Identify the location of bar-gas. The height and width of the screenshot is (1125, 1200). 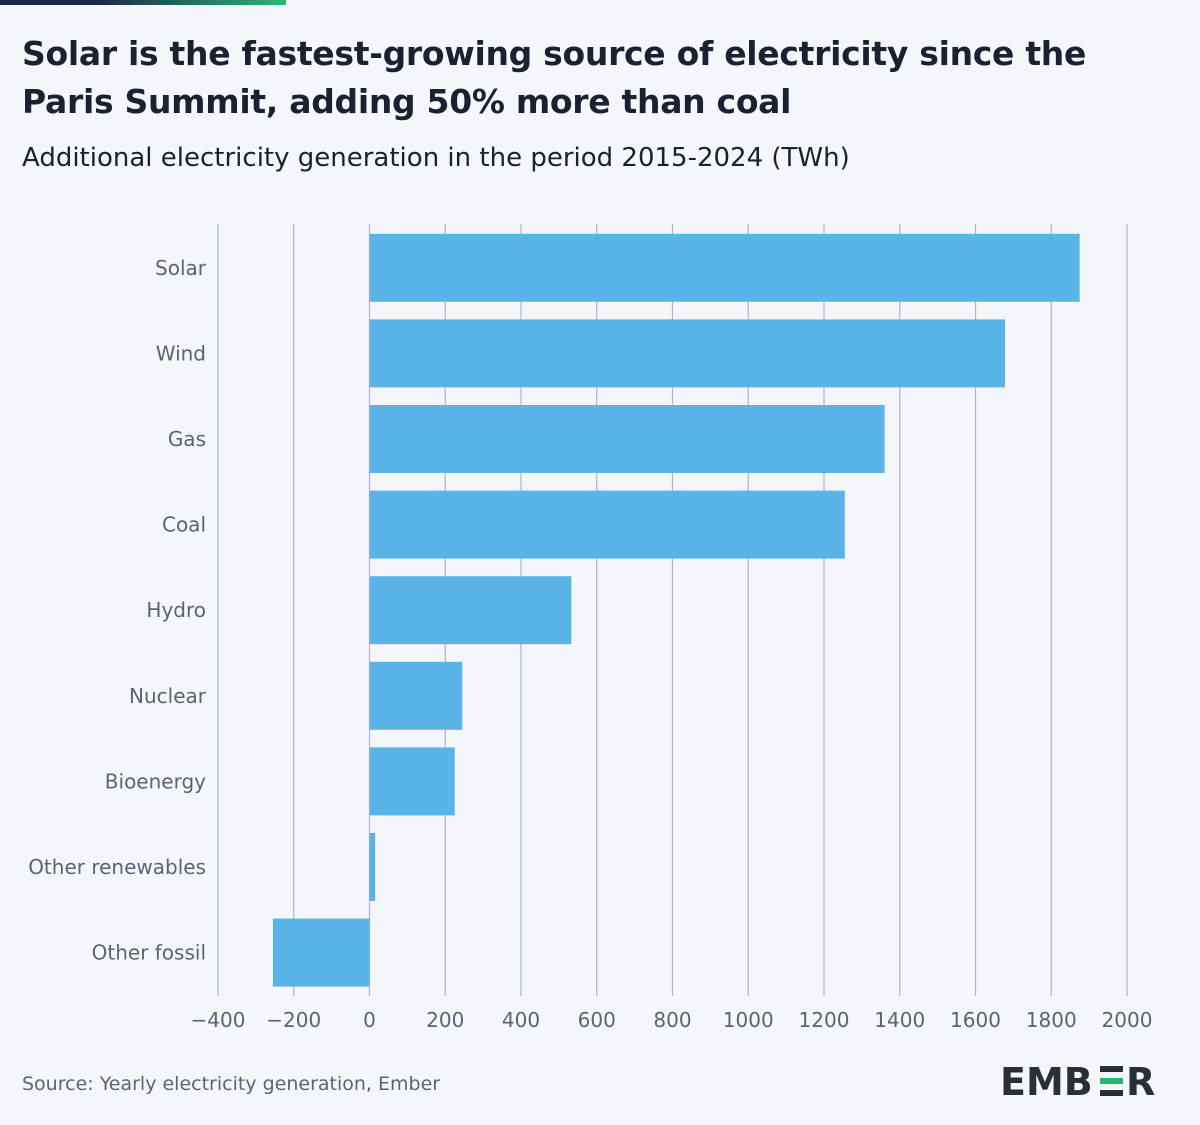
(627, 439).